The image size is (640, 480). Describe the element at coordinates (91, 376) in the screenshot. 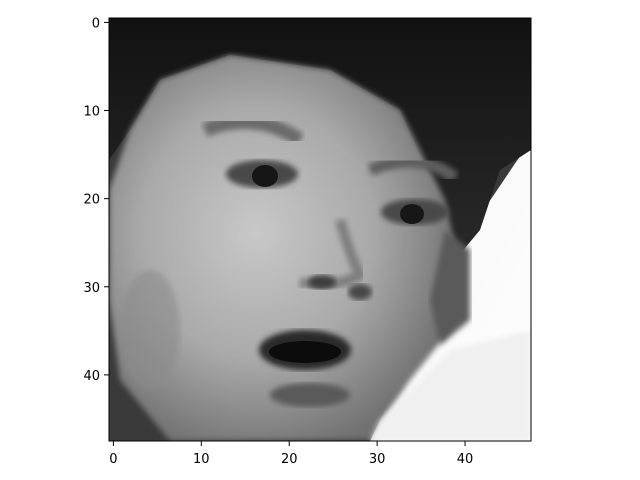

I see `y-tick-label: 40` at that location.